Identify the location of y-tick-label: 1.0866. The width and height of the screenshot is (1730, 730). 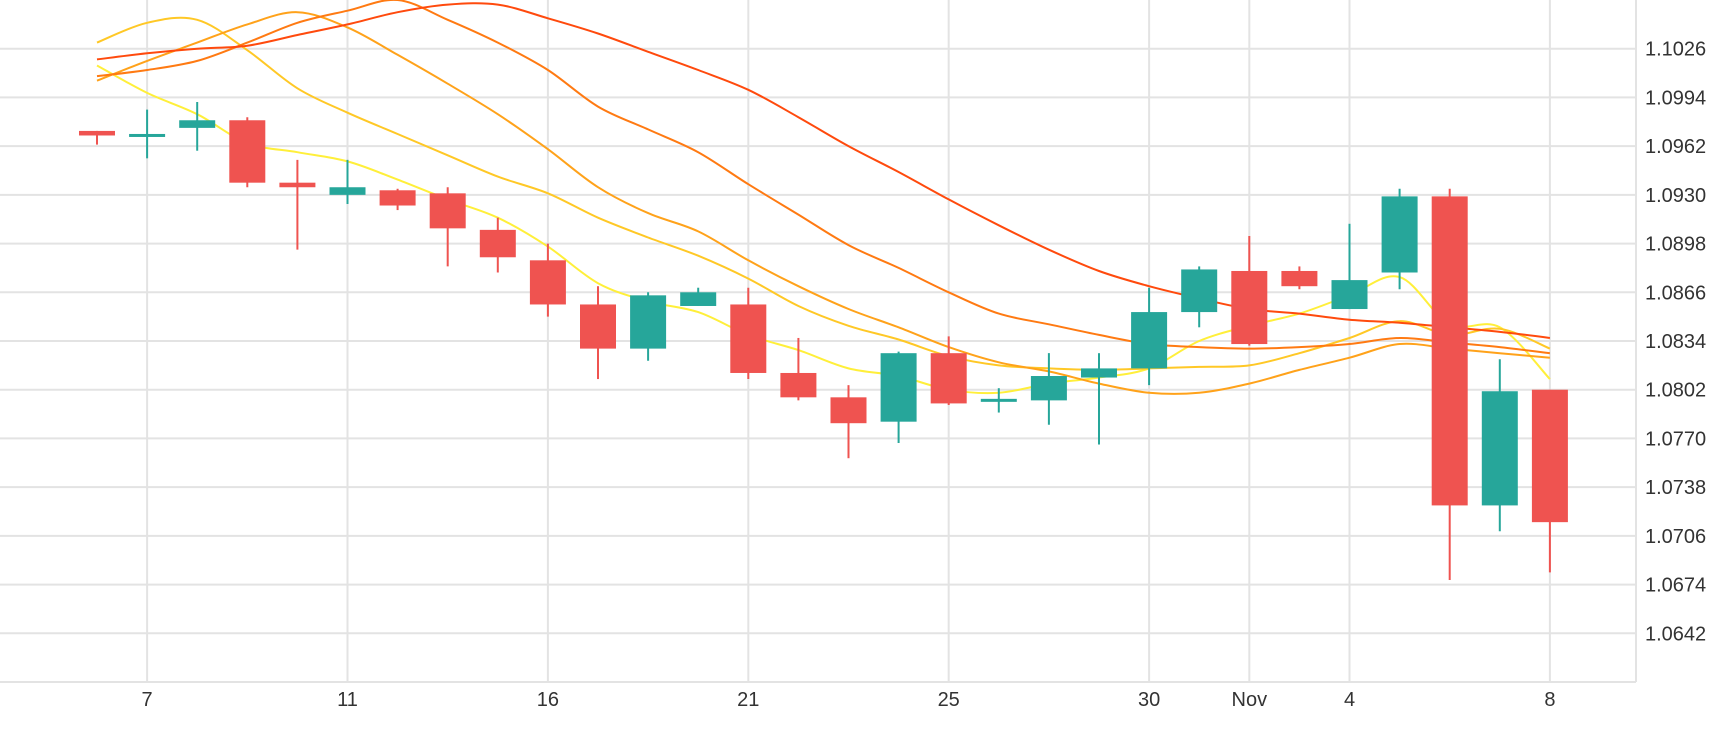
(1675, 293).